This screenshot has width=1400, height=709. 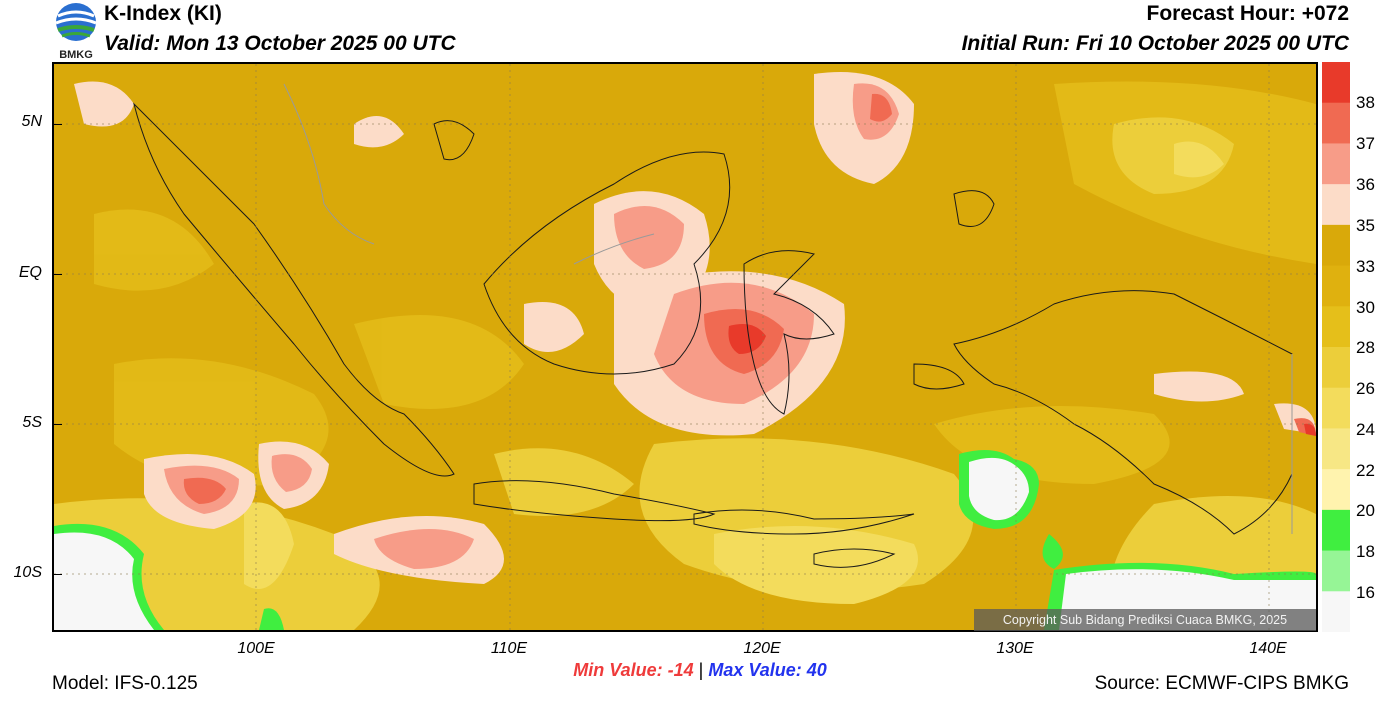 I want to click on forecast-hour: Forecast Hour: +072, so click(x=1248, y=13).